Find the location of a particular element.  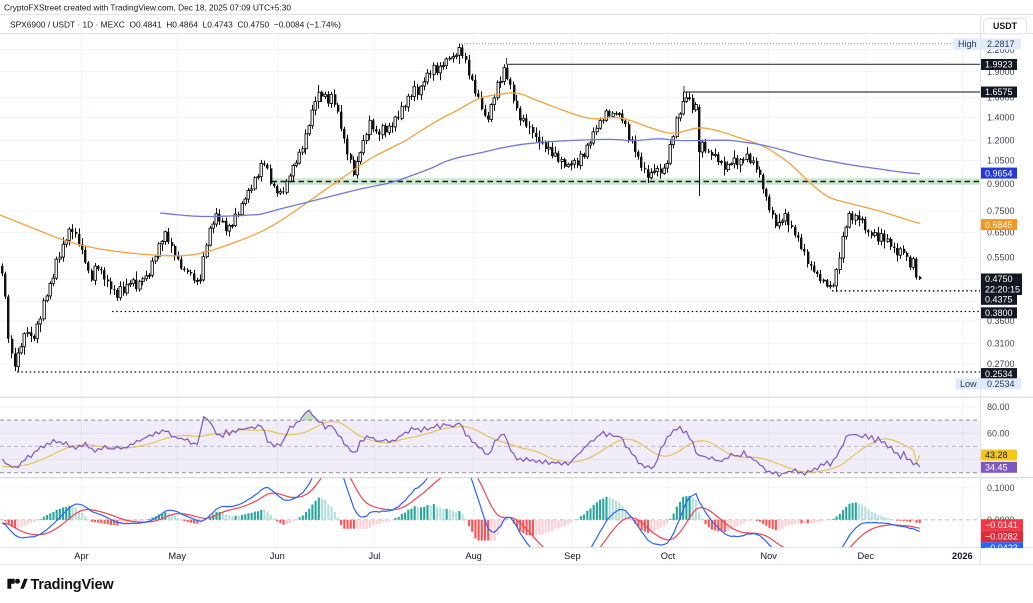

svg-text: May is located at coordinates (177, 556).